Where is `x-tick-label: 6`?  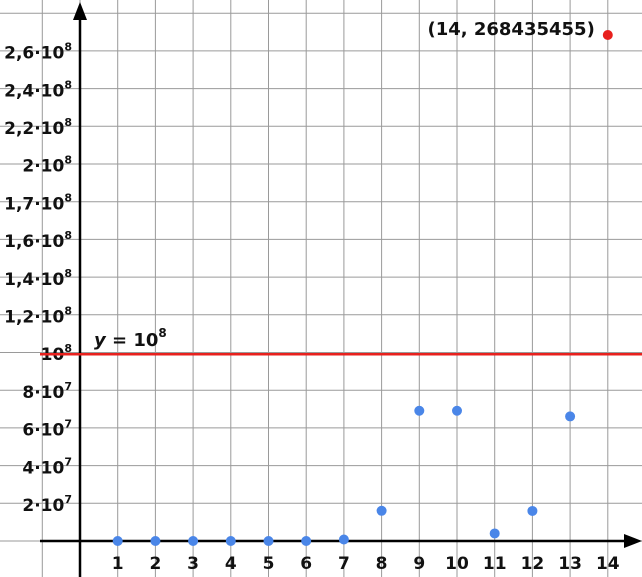 x-tick-label: 6 is located at coordinates (306, 564).